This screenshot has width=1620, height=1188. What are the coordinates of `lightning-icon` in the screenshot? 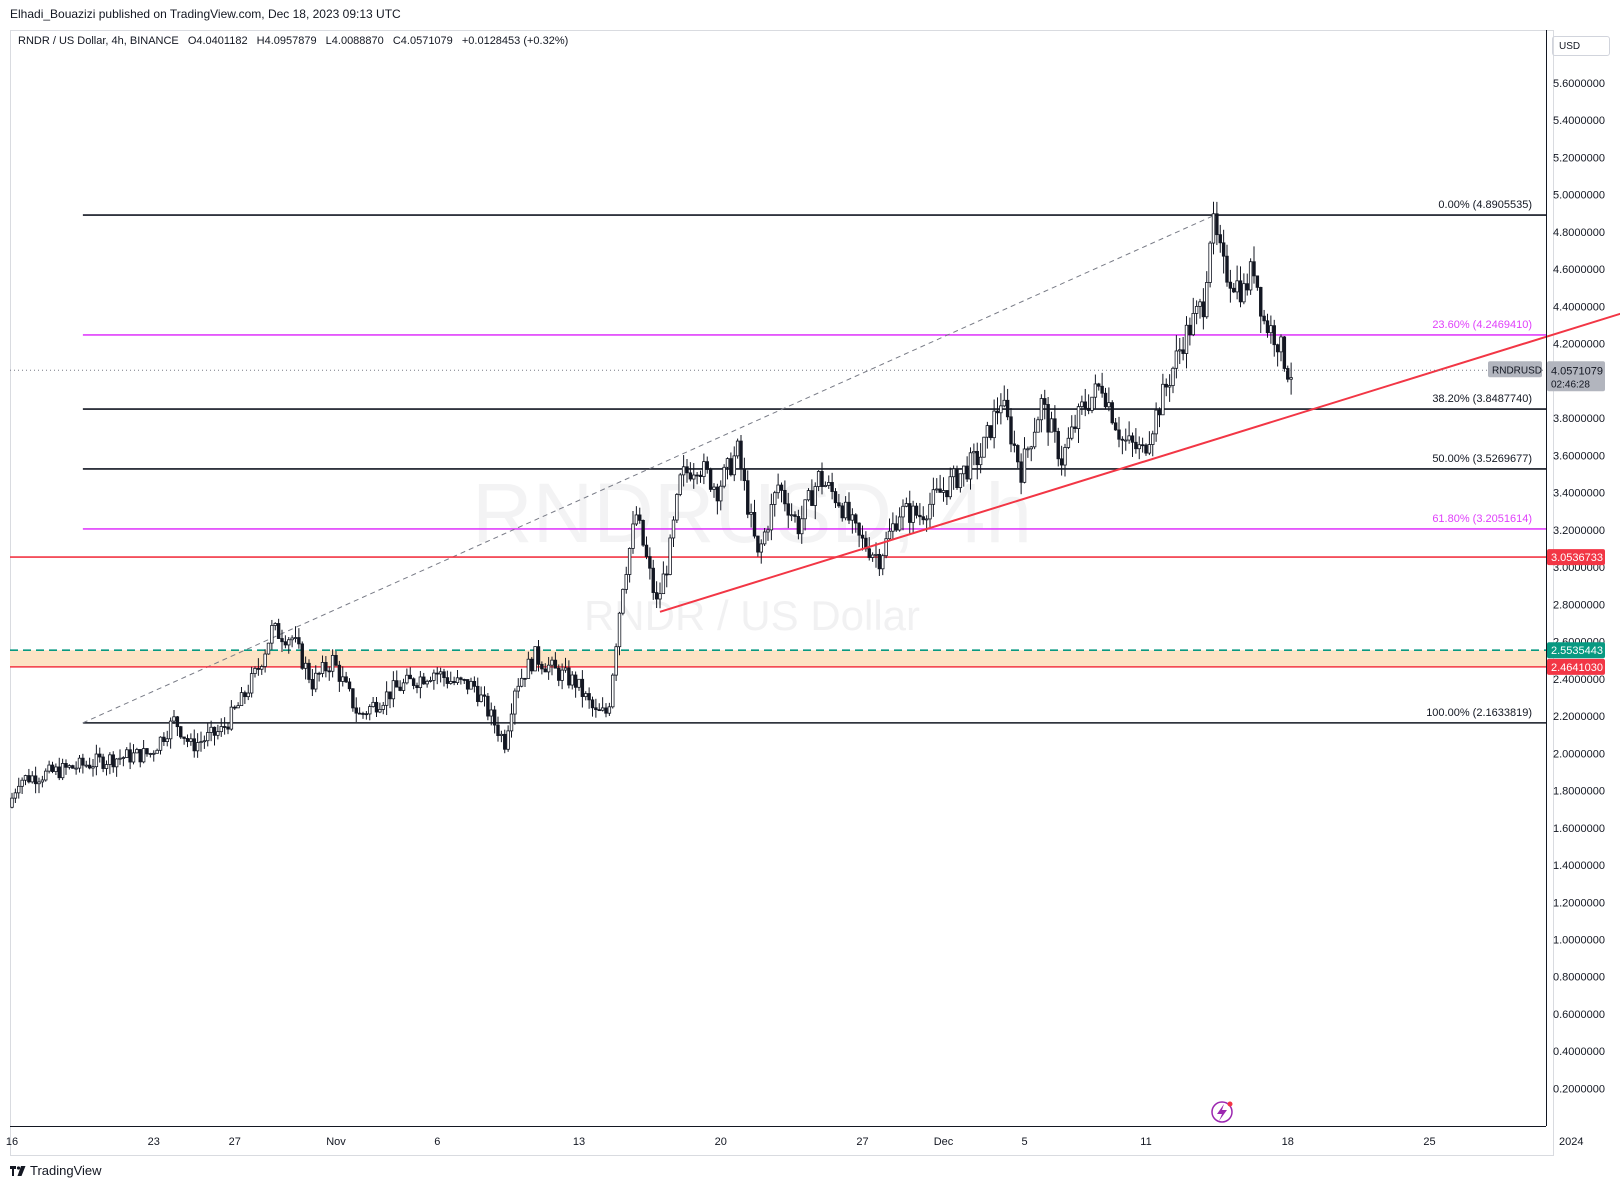 It's located at (1222, 1112).